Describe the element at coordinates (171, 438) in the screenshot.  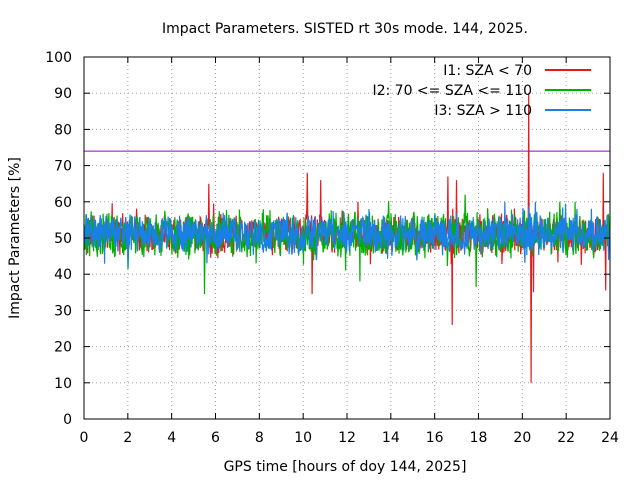
I see `x-tick-label: 4` at that location.